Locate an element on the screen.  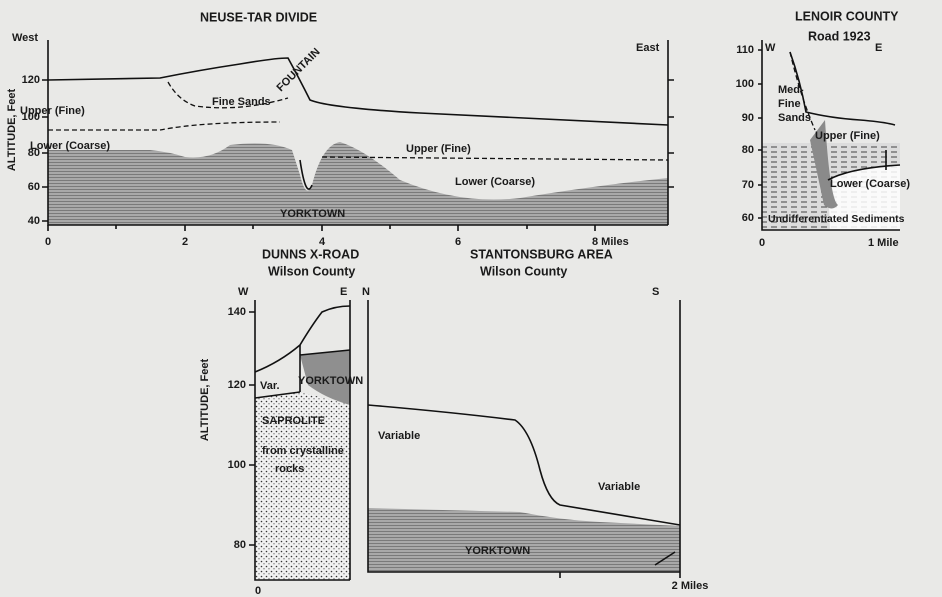
label: Var. is located at coordinates (270, 386).